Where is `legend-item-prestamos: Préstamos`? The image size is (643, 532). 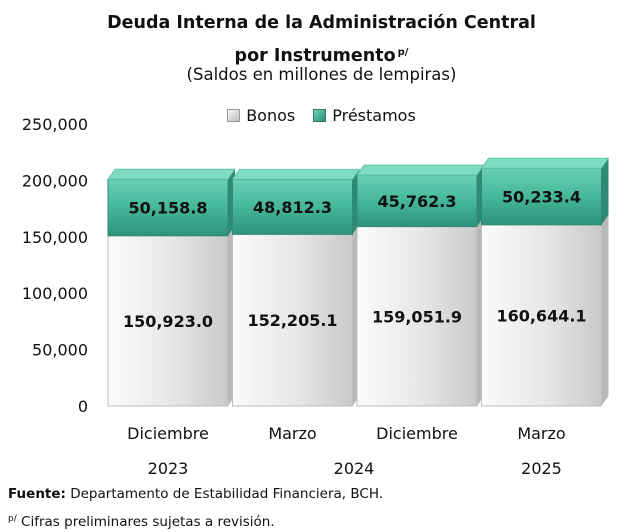 legend-item-prestamos: Préstamos is located at coordinates (364, 115).